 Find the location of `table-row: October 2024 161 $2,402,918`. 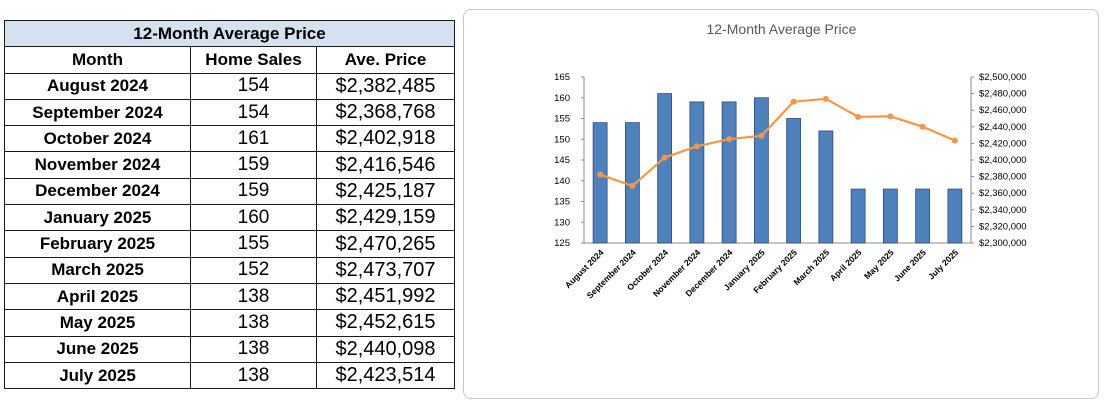

table-row: October 2024 161 $2,402,918 is located at coordinates (230, 139).